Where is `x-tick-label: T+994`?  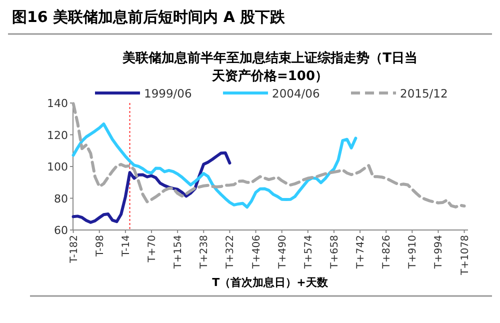
x-tick-label: T+994 is located at coordinates (439, 252).